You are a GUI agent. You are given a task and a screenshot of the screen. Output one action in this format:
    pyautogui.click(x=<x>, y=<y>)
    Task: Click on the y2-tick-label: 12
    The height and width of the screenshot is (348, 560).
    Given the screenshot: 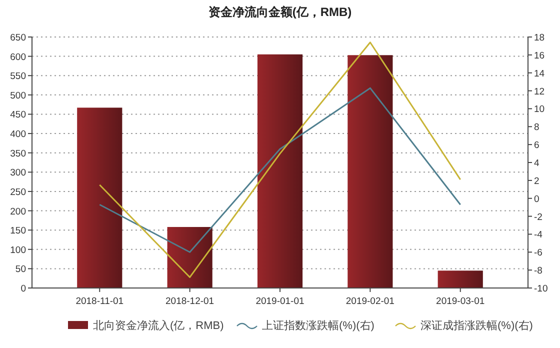 What is the action you would take?
    pyautogui.click(x=539, y=92)
    